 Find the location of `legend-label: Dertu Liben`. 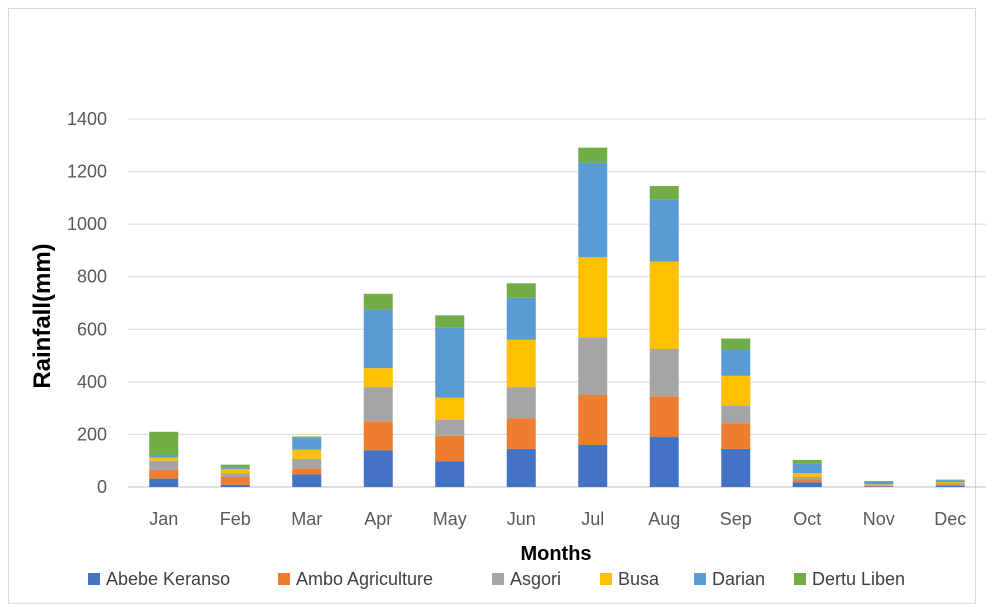

legend-label: Dertu Liben is located at coordinates (858, 579).